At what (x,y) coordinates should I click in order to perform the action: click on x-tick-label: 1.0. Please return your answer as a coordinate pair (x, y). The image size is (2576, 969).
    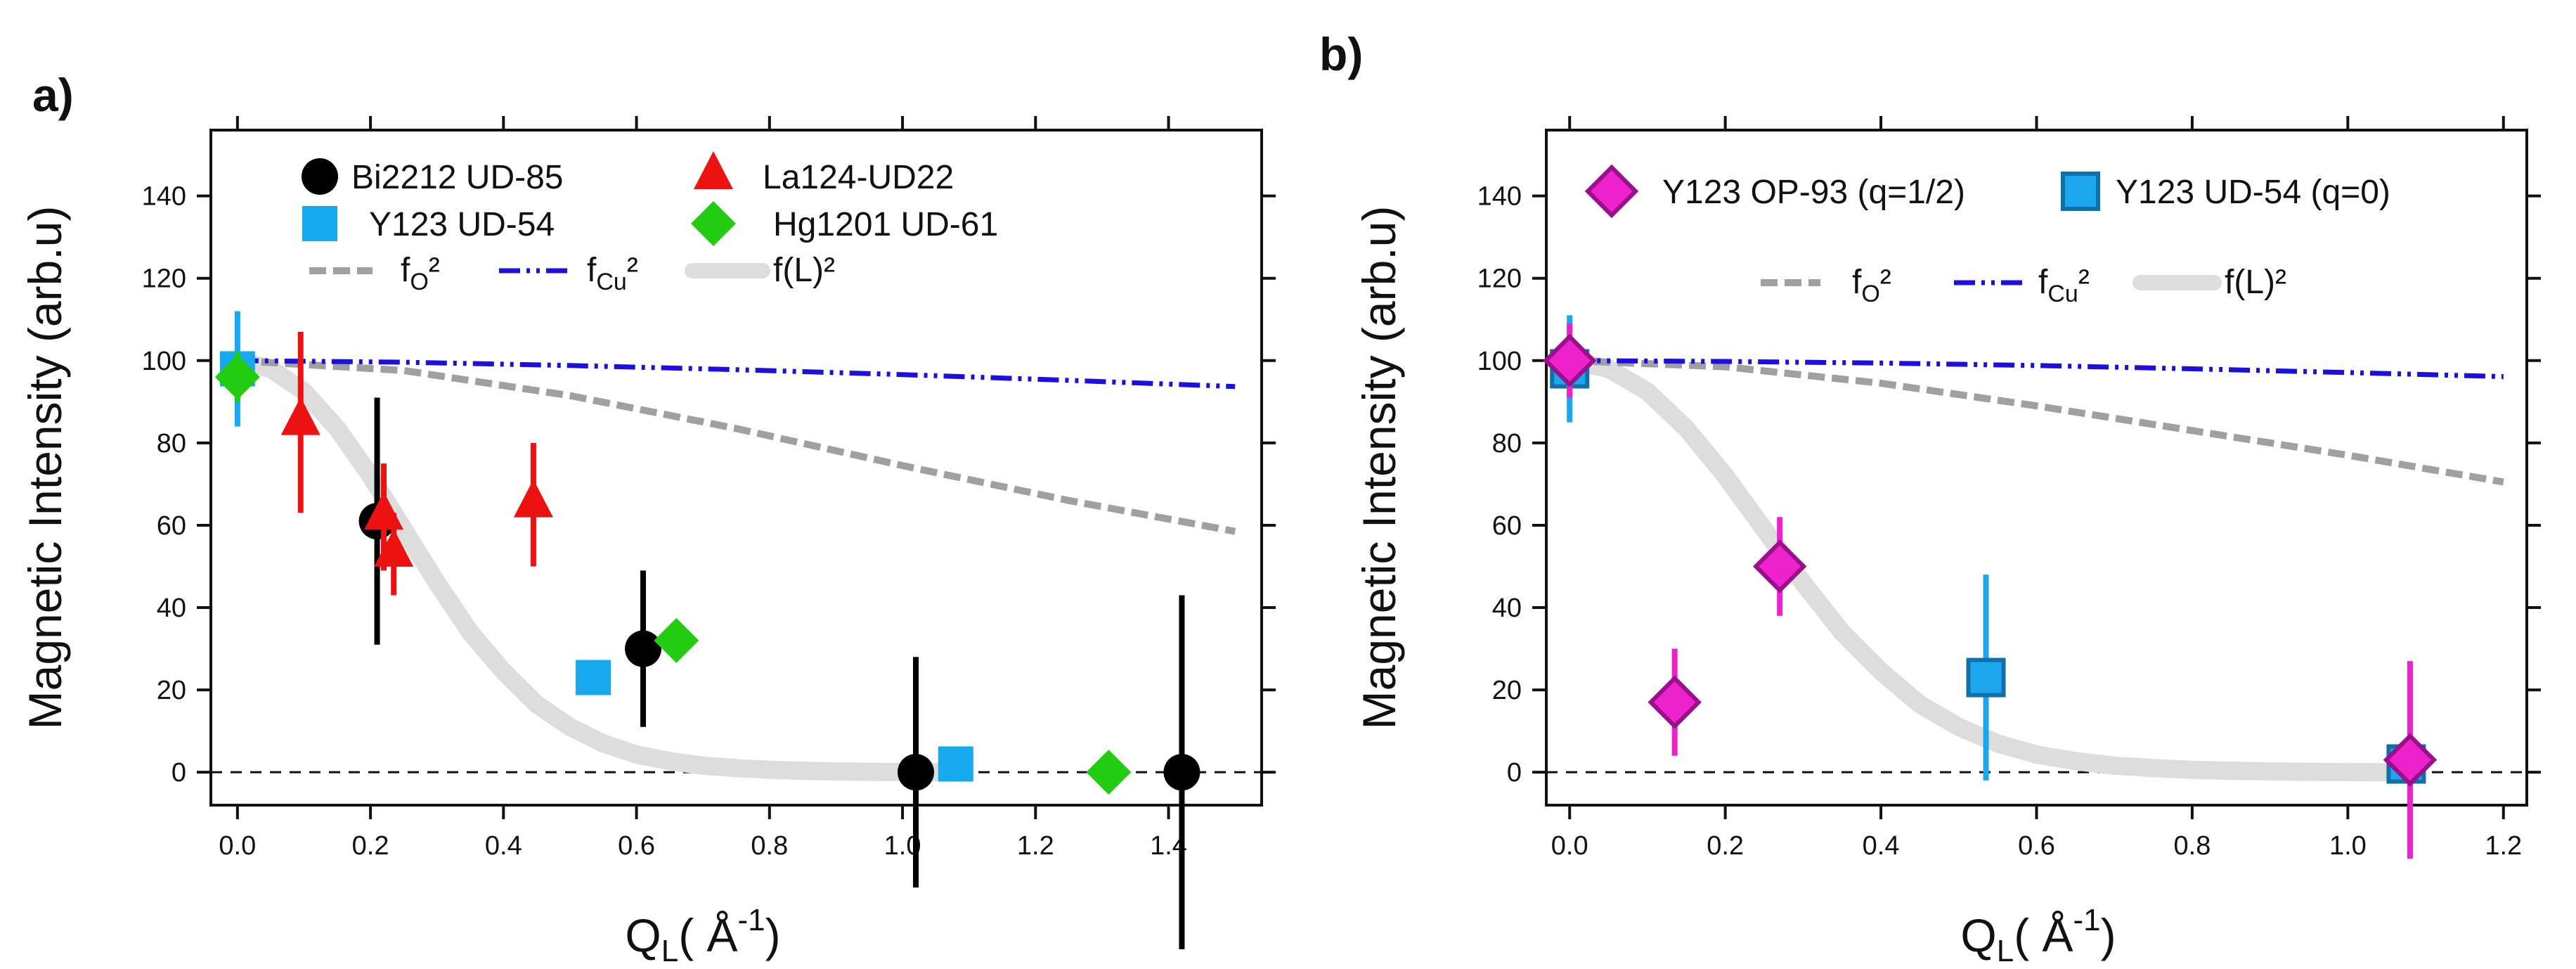
    Looking at the image, I should click on (2348, 846).